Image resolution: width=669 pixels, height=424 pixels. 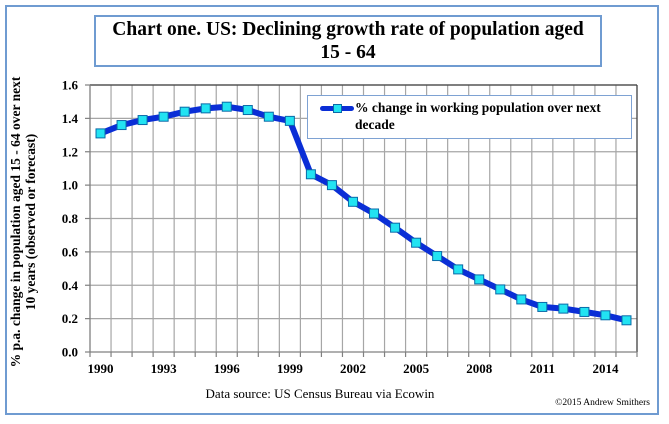 What do you see at coordinates (605, 368) in the screenshot?
I see `x-tick-label: 2014` at bounding box center [605, 368].